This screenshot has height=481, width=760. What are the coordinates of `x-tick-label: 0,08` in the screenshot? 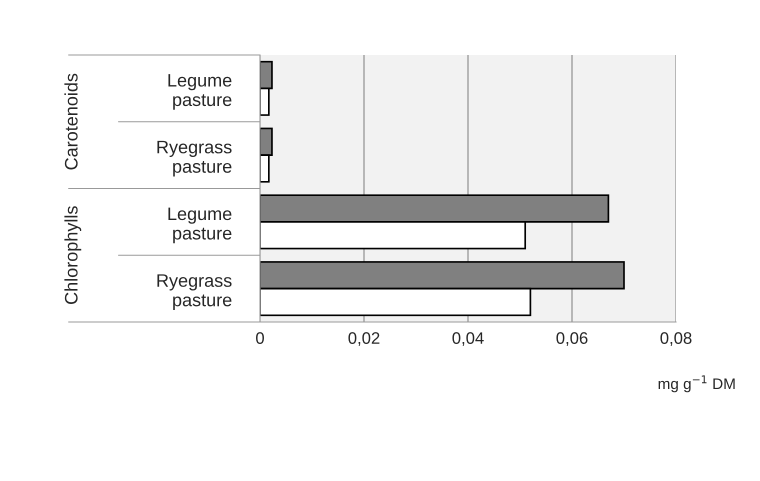 It's located at (676, 339).